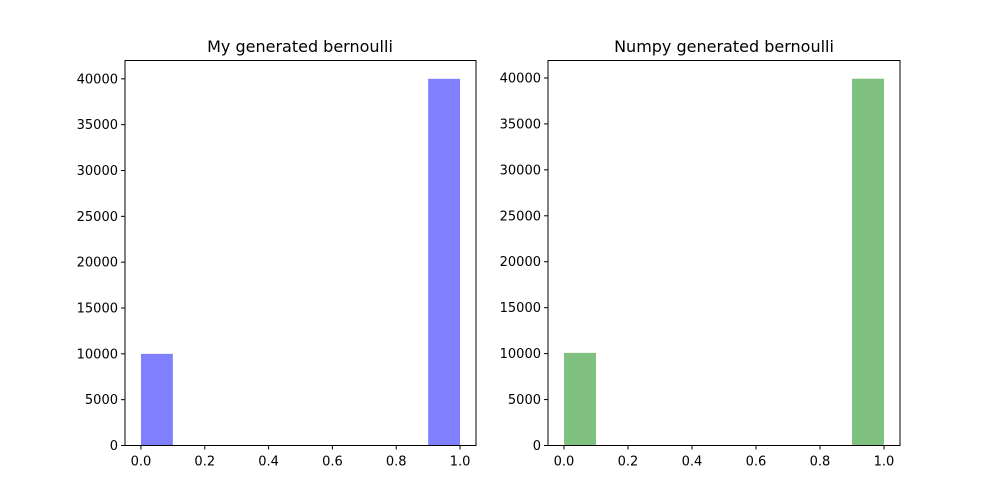 This screenshot has height=500, width=1000. I want to click on chart-title: Numpy generated bernoulli, so click(724, 46).